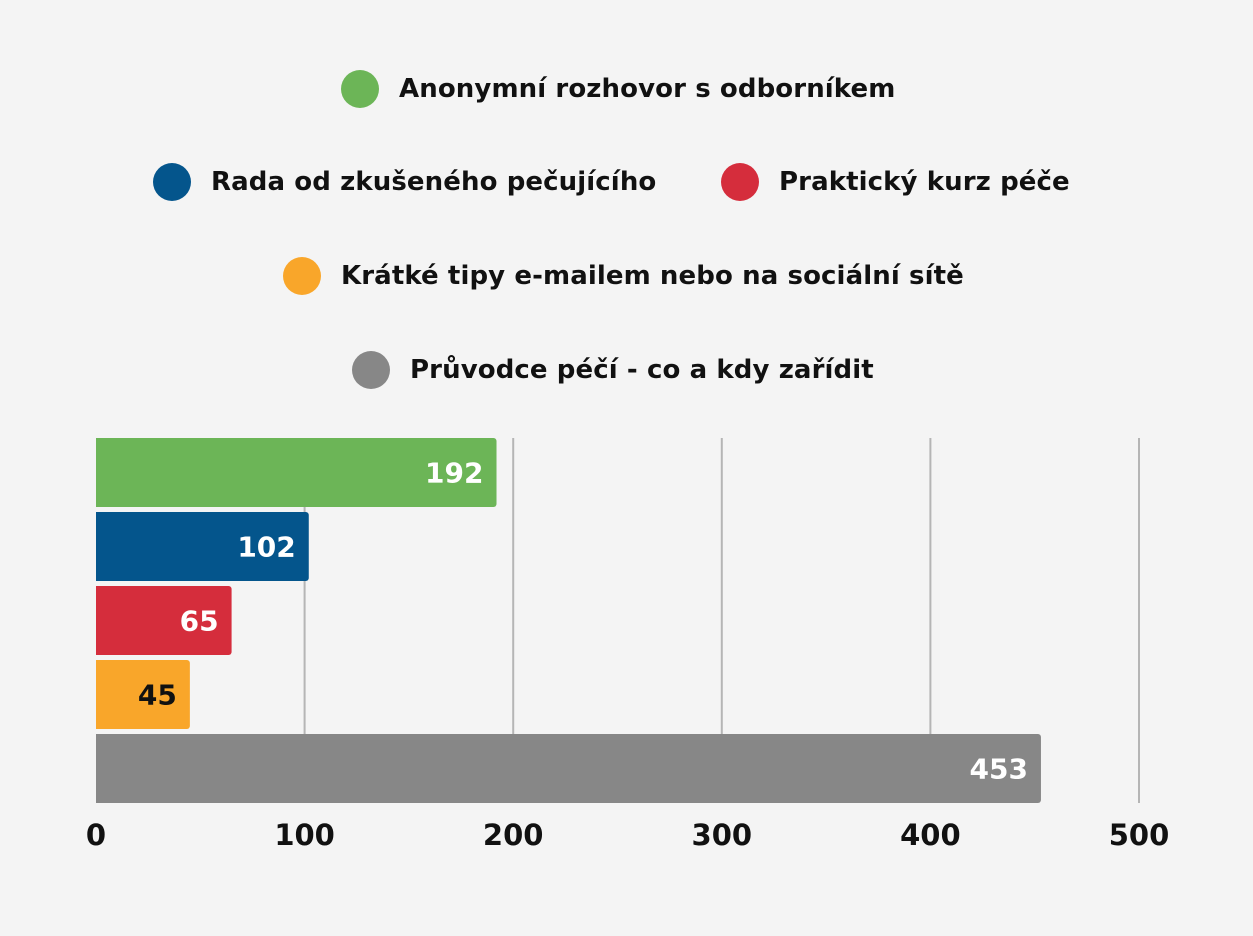 Image resolution: width=1253 pixels, height=936 pixels. I want to click on legend-item-practical-course: Praktický kurz péče, so click(895, 182).